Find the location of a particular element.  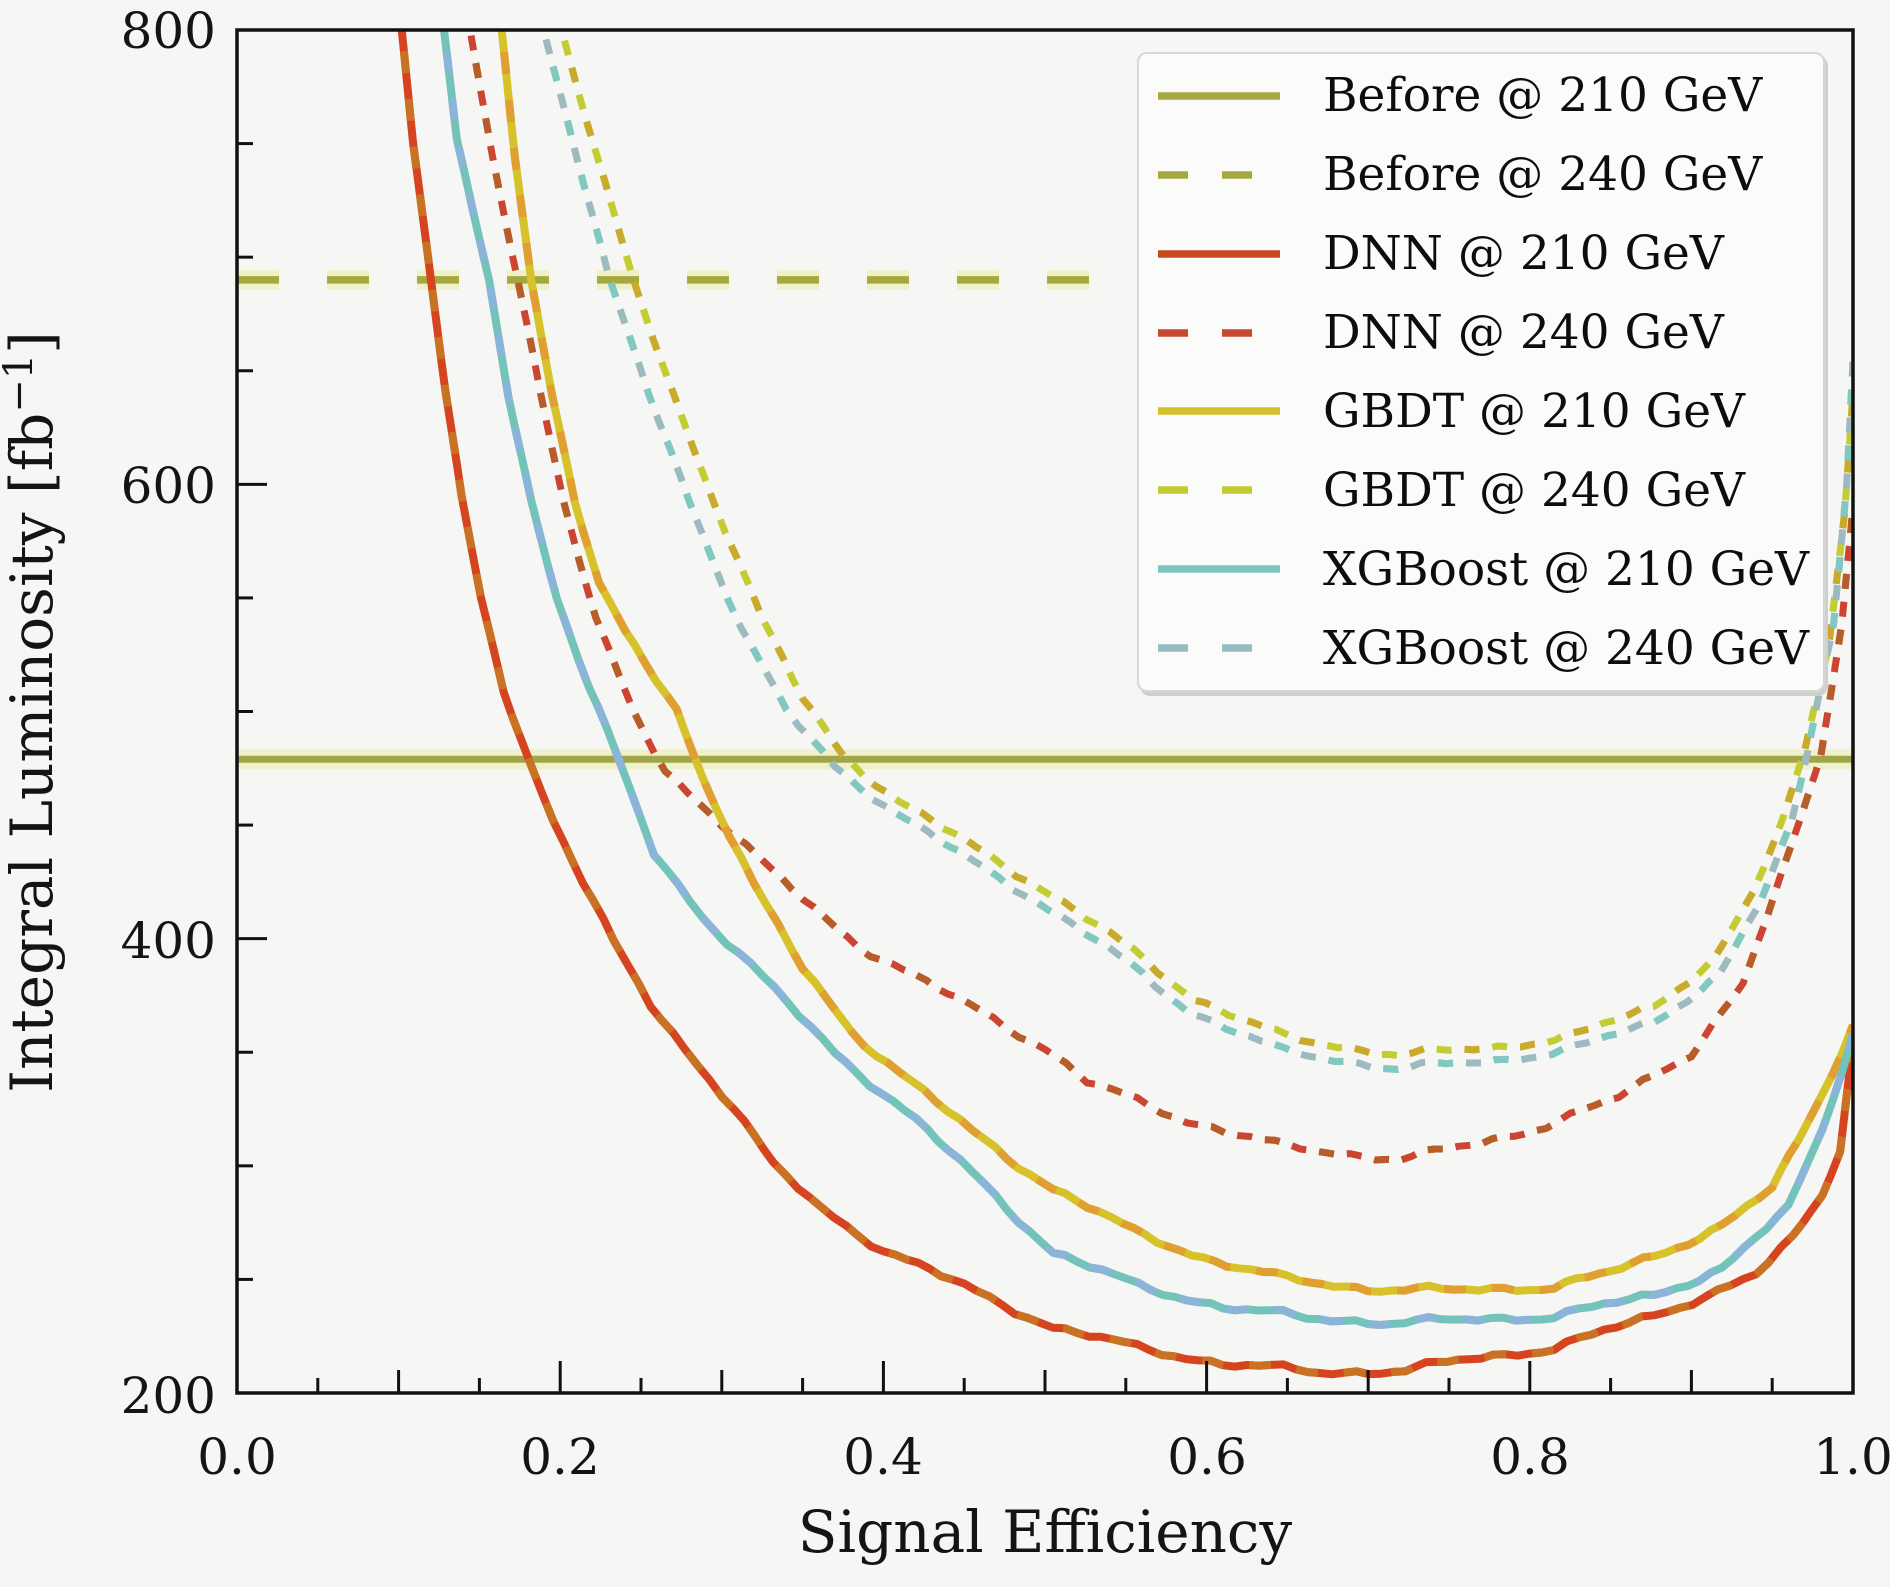

legend-item-dnn-210: DNN @ 210 GeV is located at coordinates (1481, 254).